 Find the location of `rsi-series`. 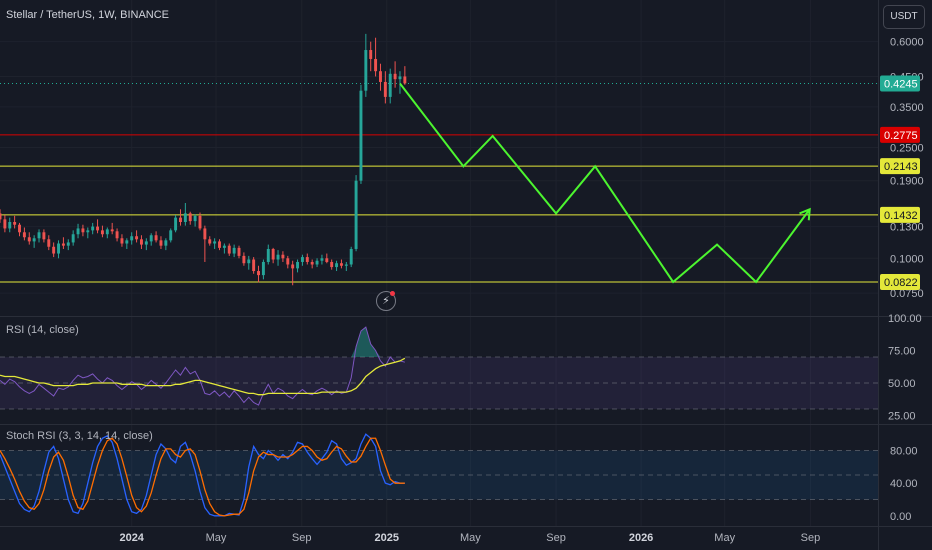

rsi-series is located at coordinates (203, 366).